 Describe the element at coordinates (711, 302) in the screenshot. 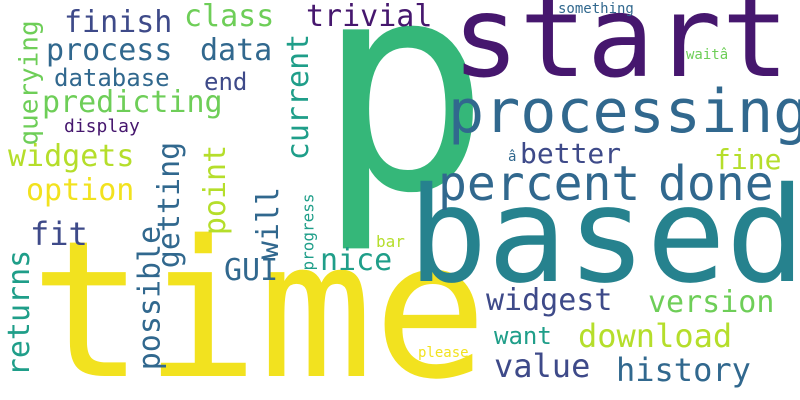

I see `word-version: version` at that location.